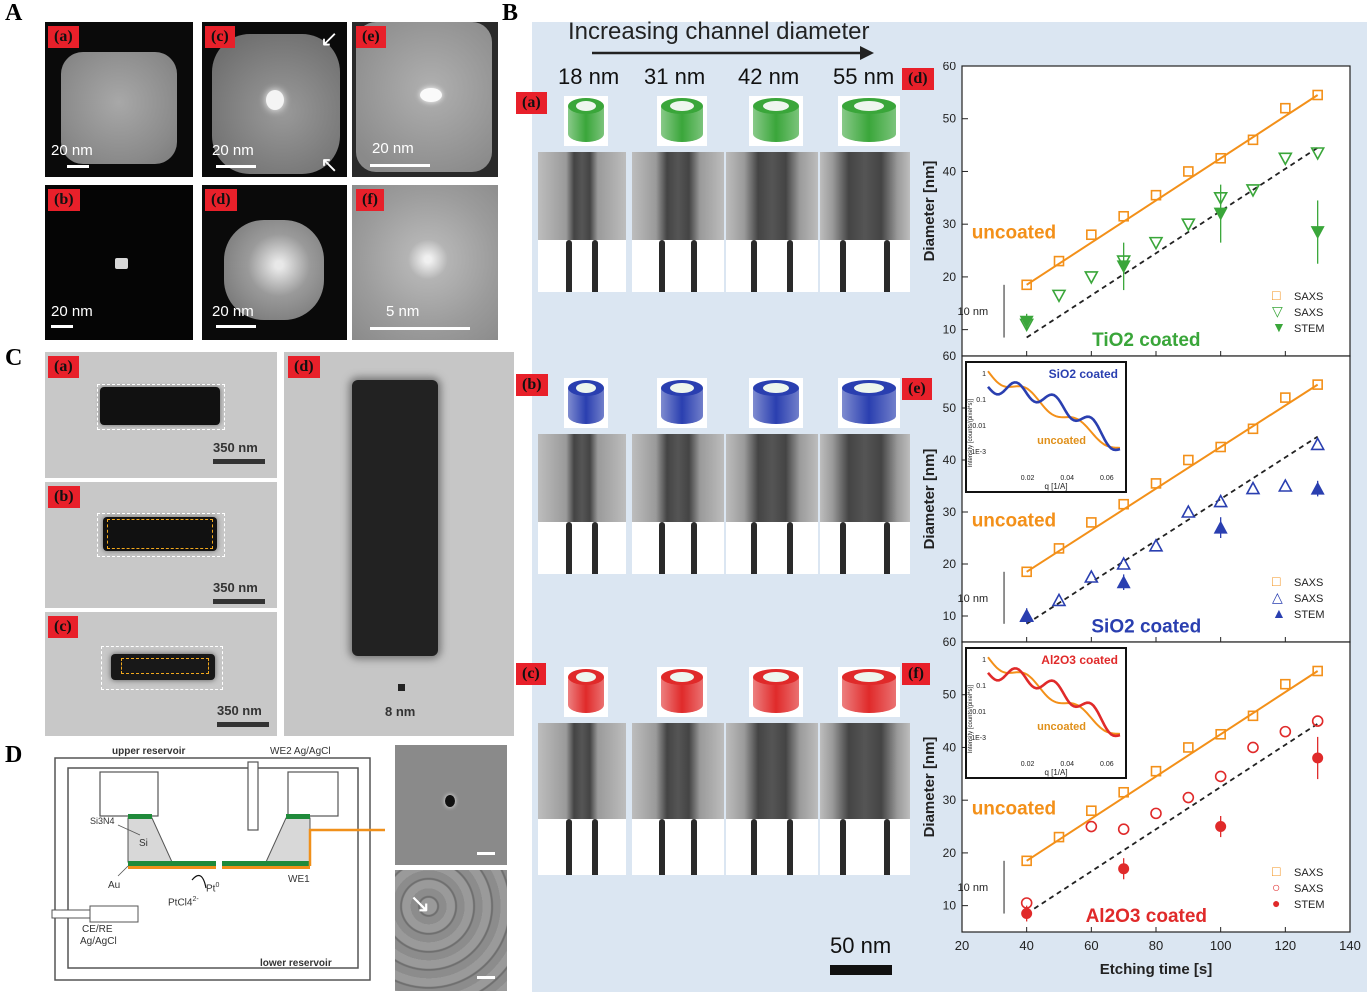 This screenshot has height=993, width=1367. I want to click on au-label: Au, so click(114, 885).